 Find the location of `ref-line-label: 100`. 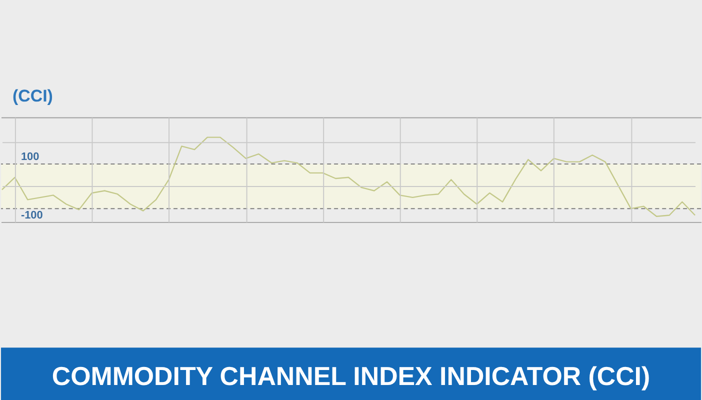

ref-line-label: 100 is located at coordinates (30, 157).